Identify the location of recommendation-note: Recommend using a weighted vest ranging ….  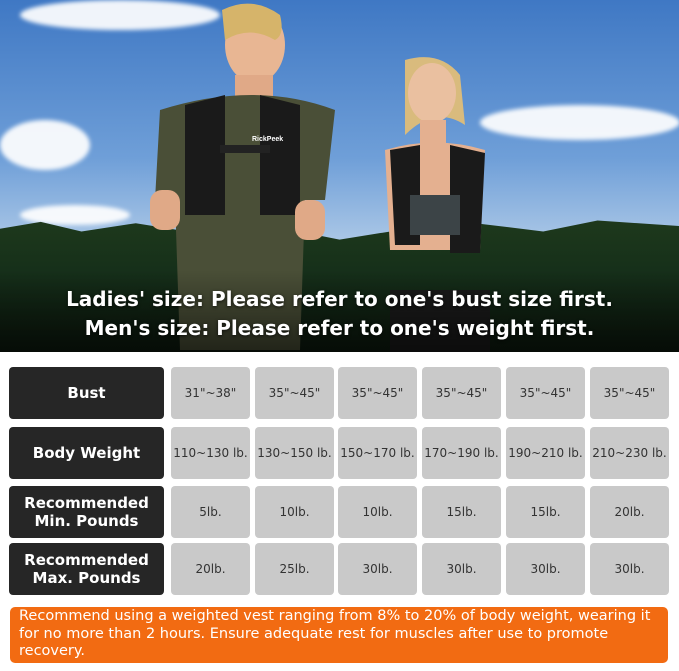
(339, 635).